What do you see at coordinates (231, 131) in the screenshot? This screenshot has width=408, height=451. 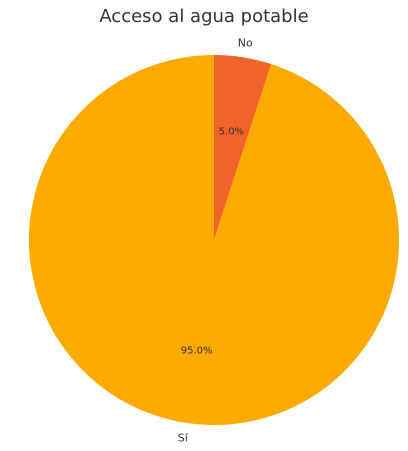 I see `percent-label-no: 5.0%` at bounding box center [231, 131].